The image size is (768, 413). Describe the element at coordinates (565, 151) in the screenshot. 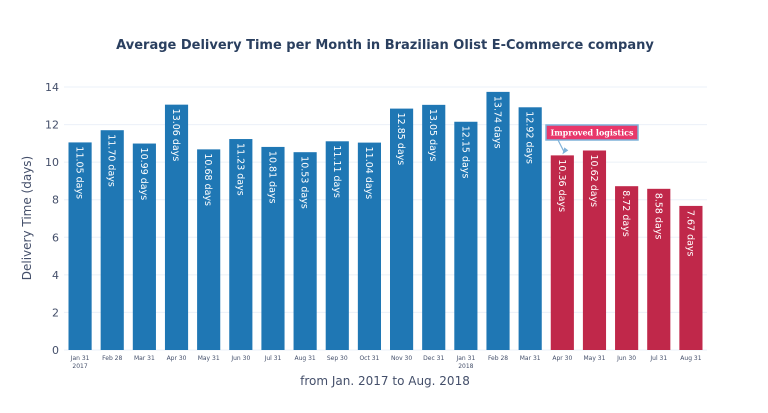

I see `annotation-arrow-head` at that location.